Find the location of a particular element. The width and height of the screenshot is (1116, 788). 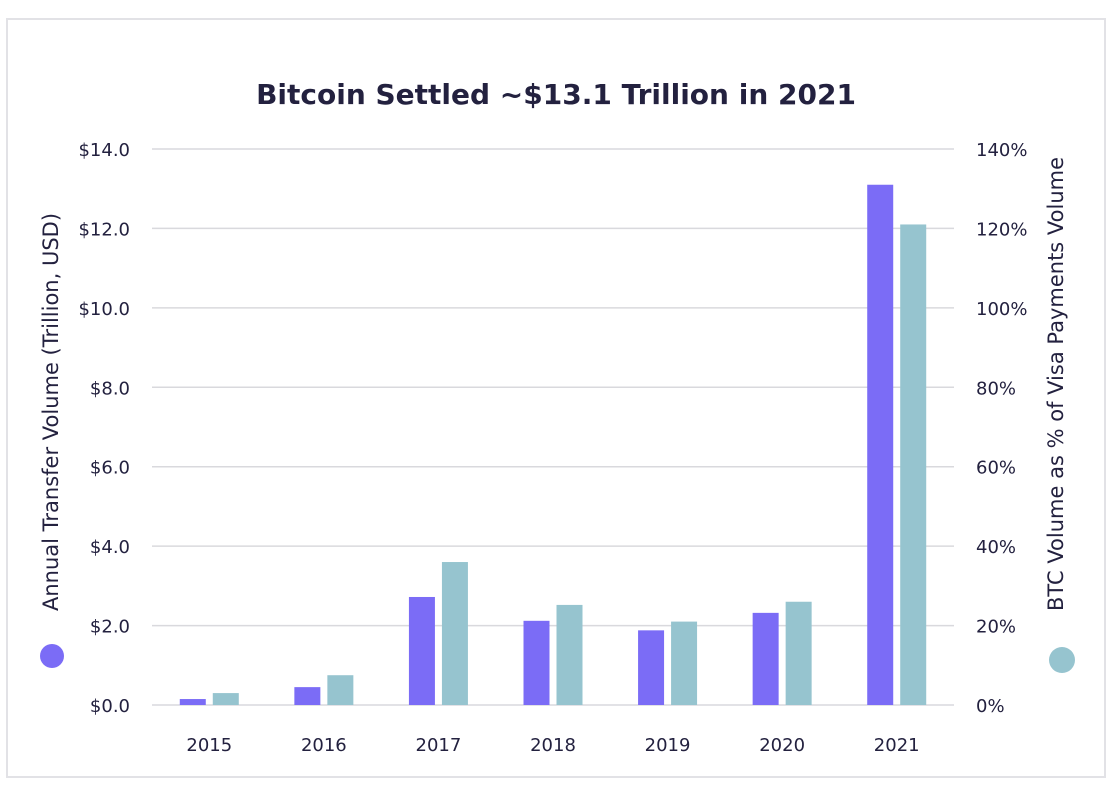

y-tick-label: $12.0 is located at coordinates (104, 229).